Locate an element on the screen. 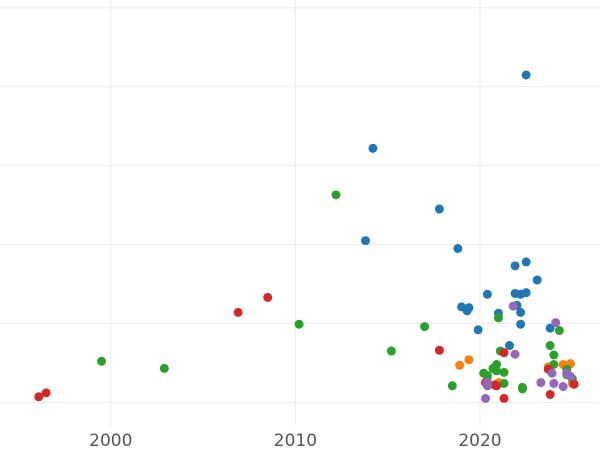  x-tick-labels: 2000 2010 2020 is located at coordinates (295, 440).